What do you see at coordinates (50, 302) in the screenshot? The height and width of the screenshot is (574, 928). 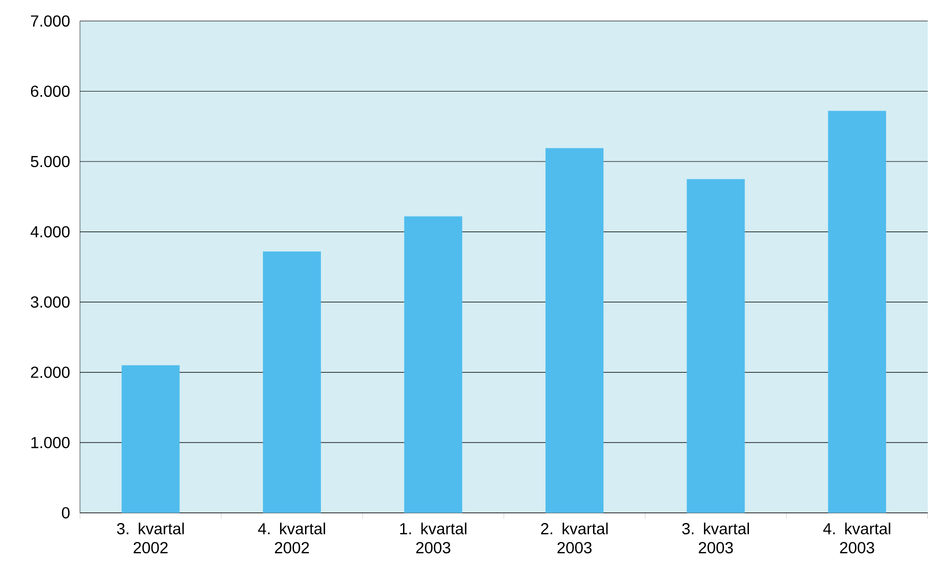 I see `y-tick-label: 3.000` at bounding box center [50, 302].